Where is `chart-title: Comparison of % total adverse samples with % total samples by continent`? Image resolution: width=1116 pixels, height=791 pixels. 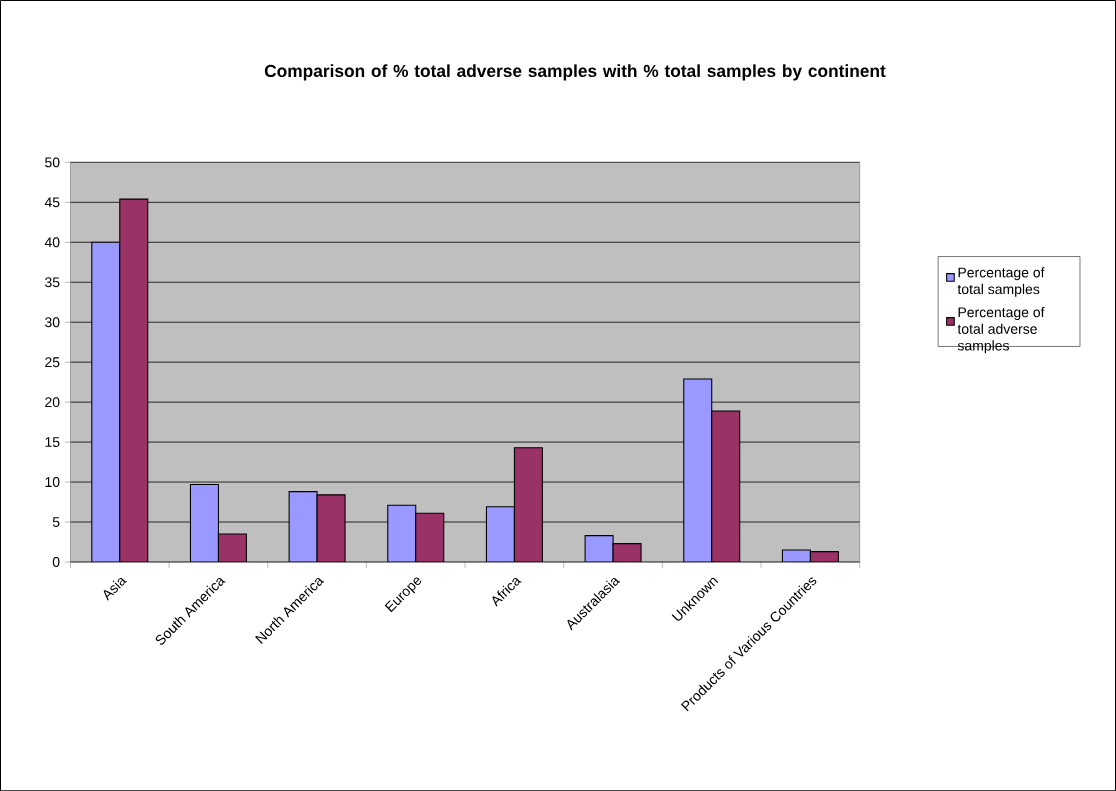
chart-title: Comparison of % total adverse samples with % total samples by continent is located at coordinates (575, 72).